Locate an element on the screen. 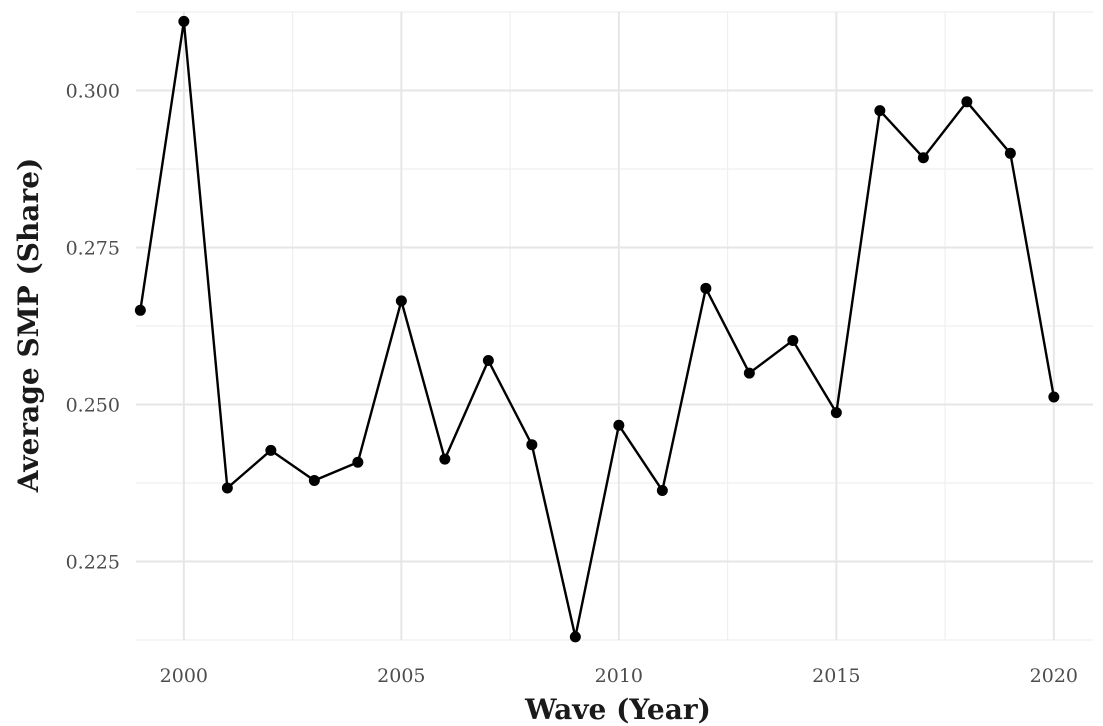 The width and height of the screenshot is (1103, 726). y-tick-label: 0.225 is located at coordinates (93, 563).